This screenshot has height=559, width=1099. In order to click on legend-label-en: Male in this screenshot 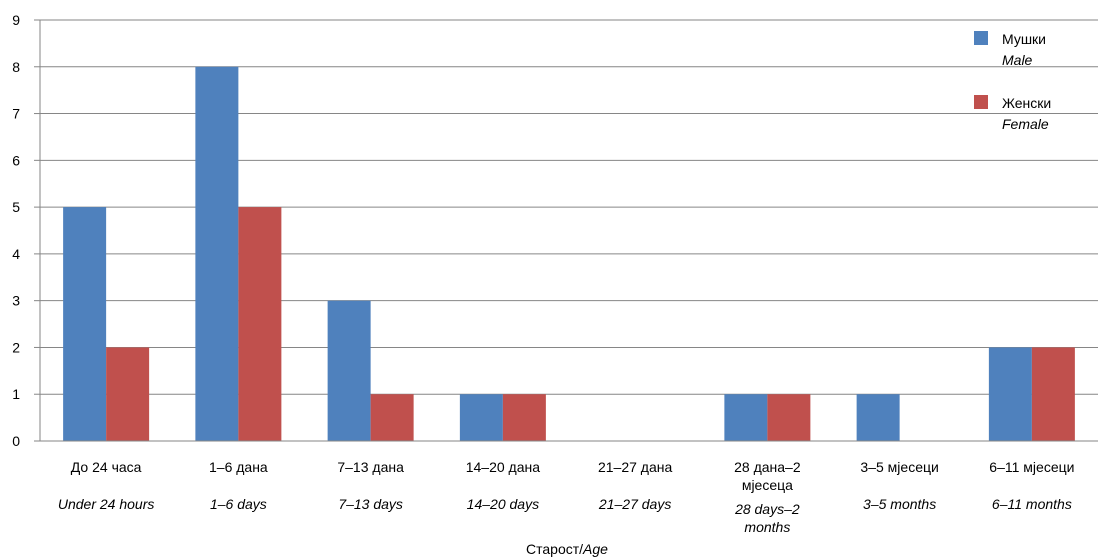, I will do `click(1017, 60)`.